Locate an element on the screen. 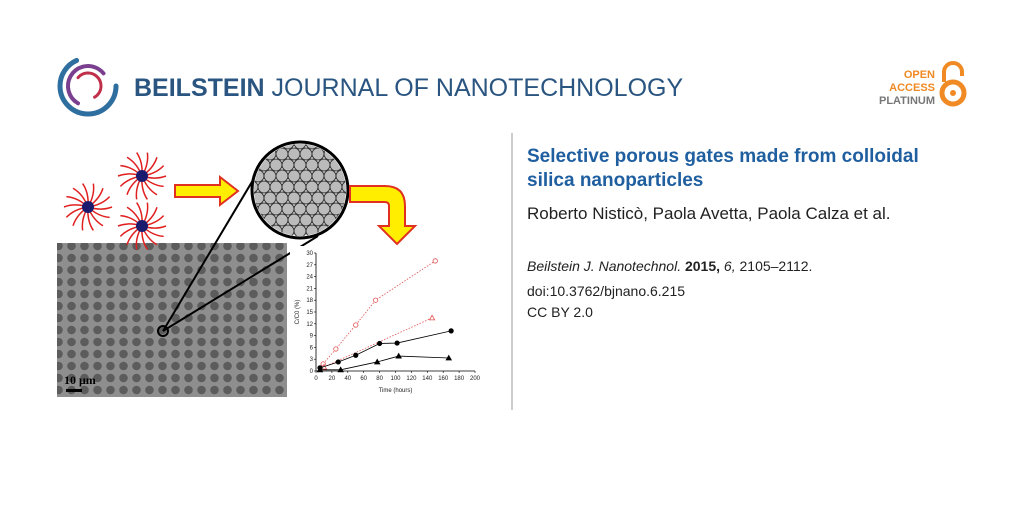 The height and width of the screenshot is (512, 1024). x-axis-label: Time (hours) is located at coordinates (396, 391).